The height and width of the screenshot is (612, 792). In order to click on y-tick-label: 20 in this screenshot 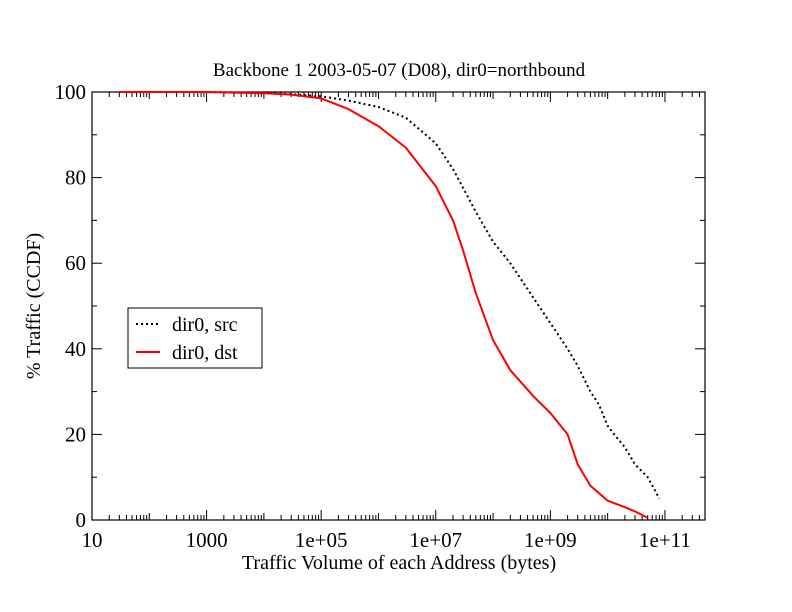, I will do `click(75, 434)`.